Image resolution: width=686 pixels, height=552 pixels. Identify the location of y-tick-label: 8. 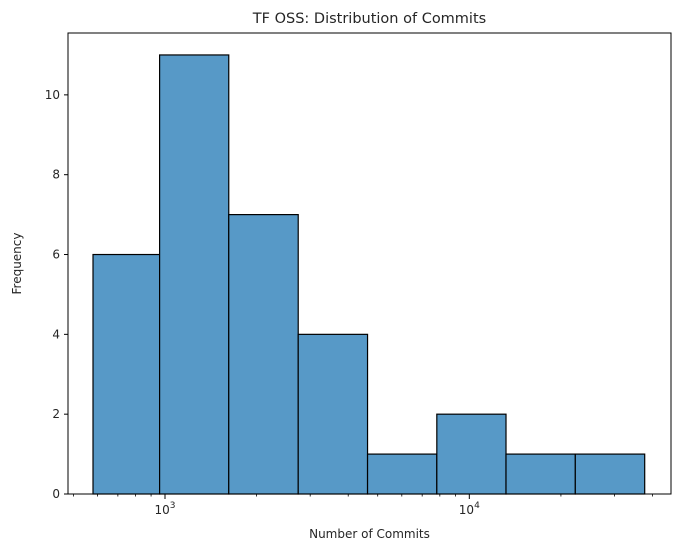
(56, 175).